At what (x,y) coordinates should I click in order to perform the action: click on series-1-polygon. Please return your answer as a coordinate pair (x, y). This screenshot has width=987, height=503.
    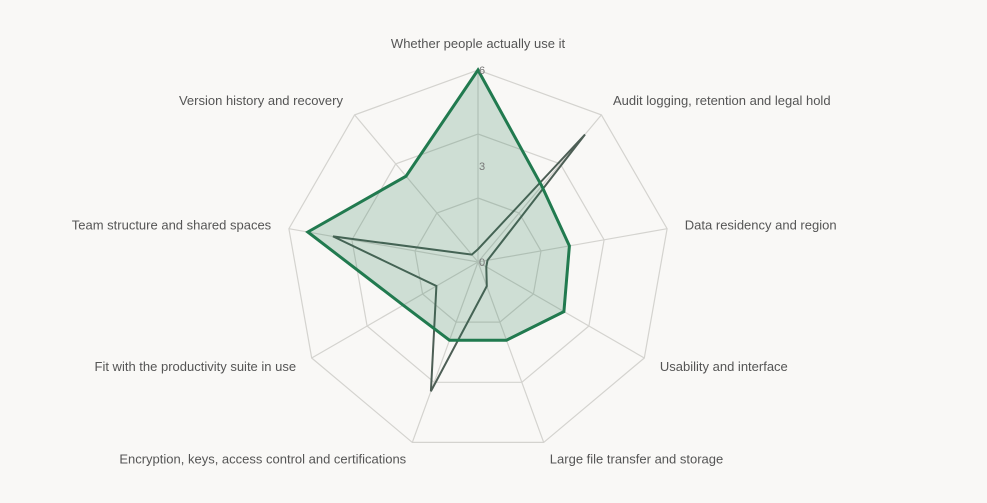
    Looking at the image, I should click on (438, 204).